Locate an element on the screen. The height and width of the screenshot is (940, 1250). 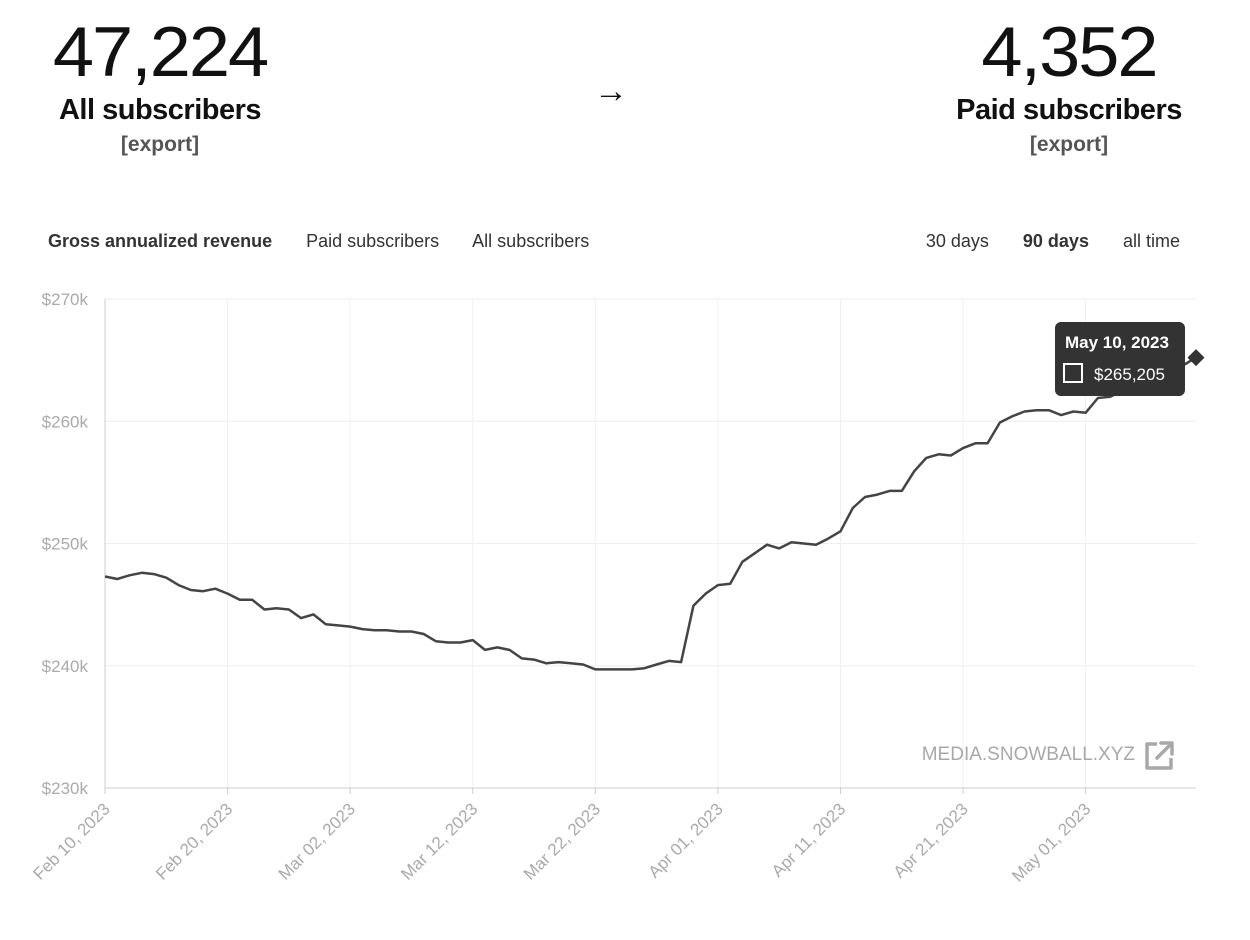
watermark: MEDIA.SNOWBALL.XYZ is located at coordinates (1048, 755).